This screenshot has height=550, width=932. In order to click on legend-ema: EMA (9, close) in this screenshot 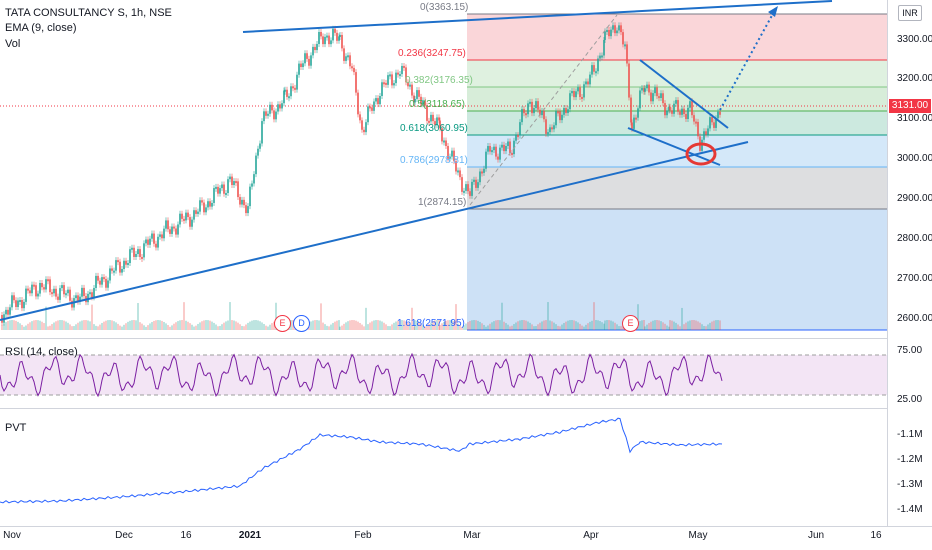, I will do `click(41, 28)`.